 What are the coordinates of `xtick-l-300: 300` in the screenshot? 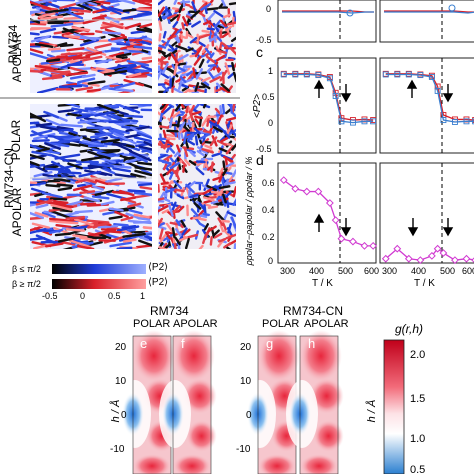 It's located at (287, 271).